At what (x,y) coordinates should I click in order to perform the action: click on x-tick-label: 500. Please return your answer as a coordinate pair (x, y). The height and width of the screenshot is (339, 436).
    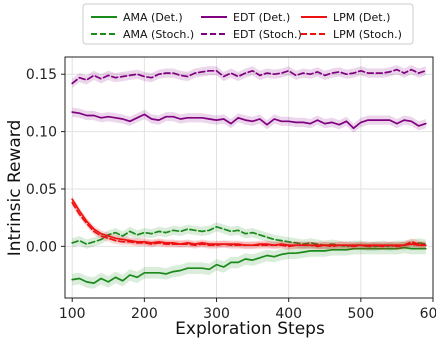
    Looking at the image, I should click on (360, 314).